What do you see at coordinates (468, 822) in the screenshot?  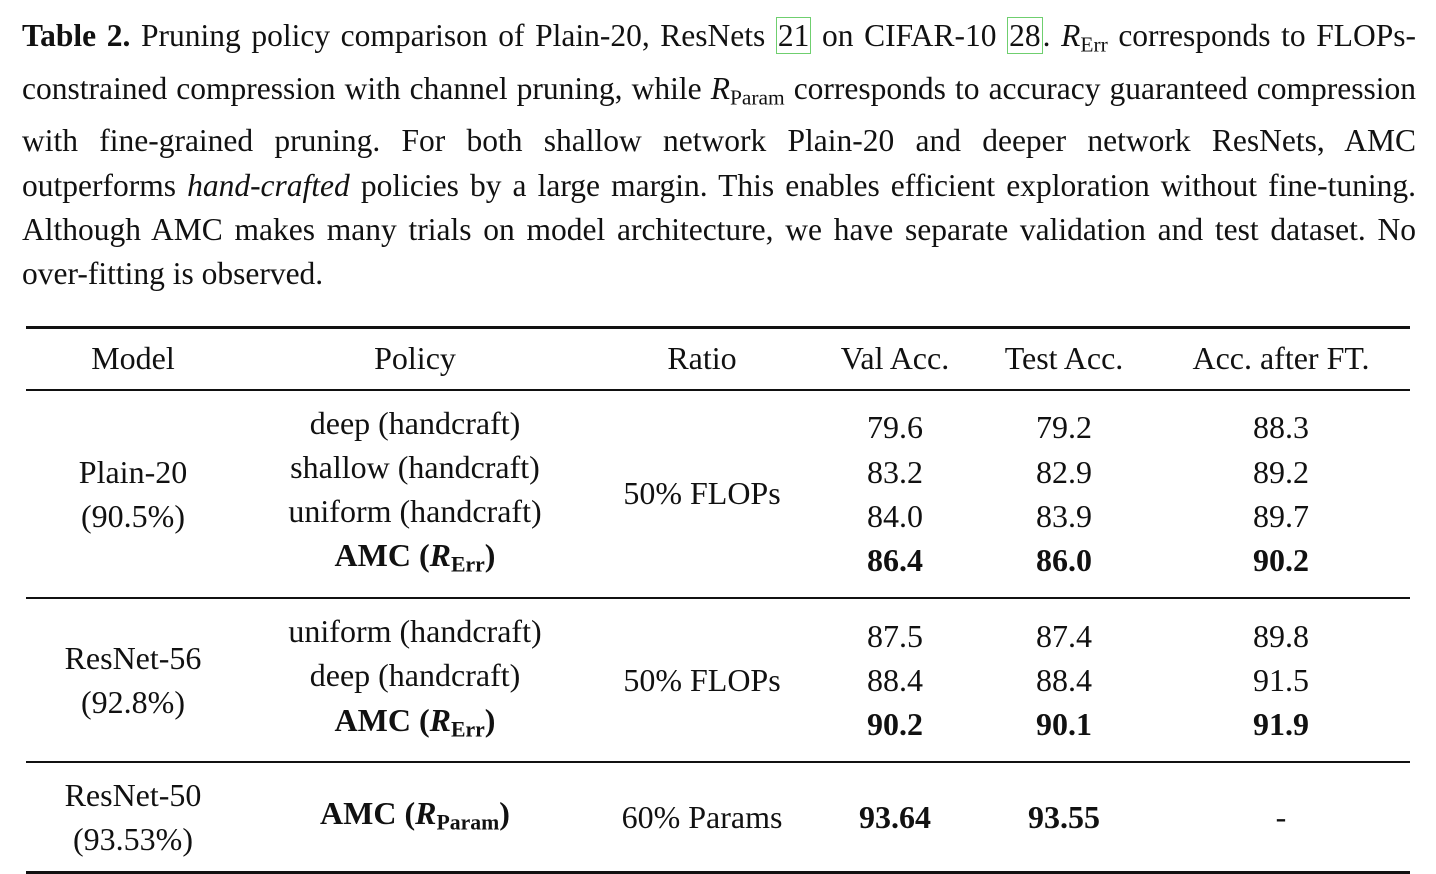 I see `r-subscript: Param` at bounding box center [468, 822].